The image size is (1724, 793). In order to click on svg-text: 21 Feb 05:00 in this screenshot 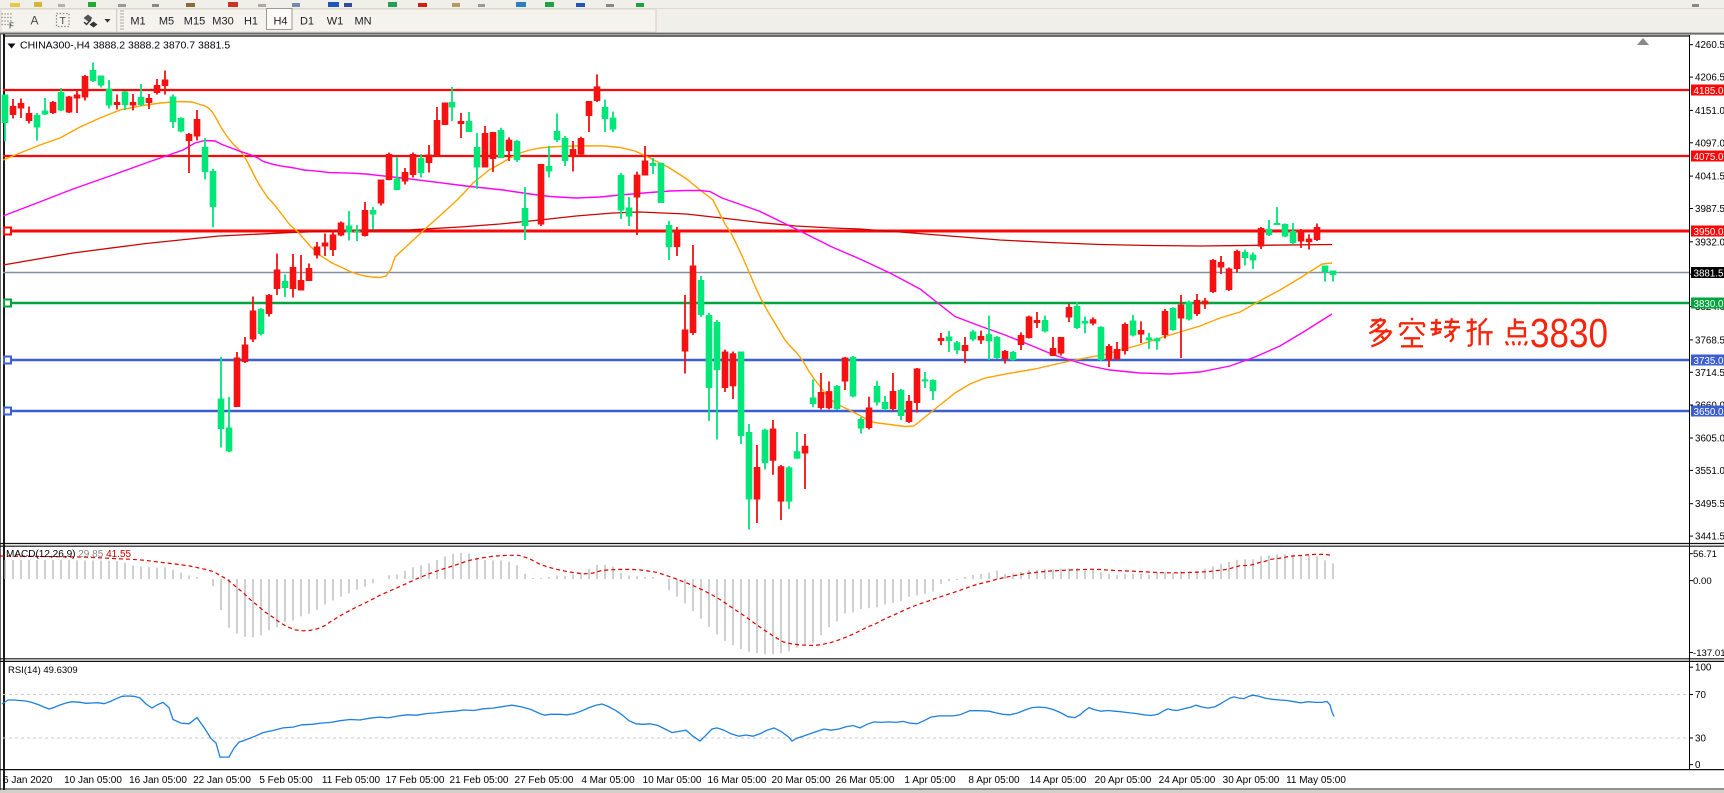, I will do `click(479, 780)`.